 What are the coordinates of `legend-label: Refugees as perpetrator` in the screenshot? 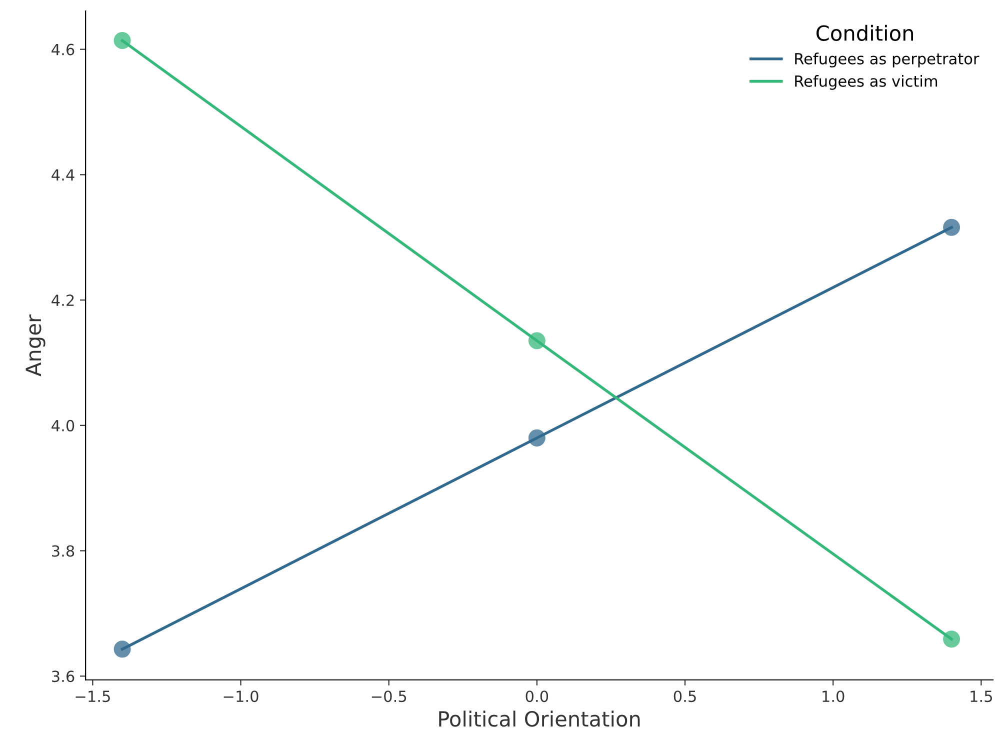 It's located at (887, 60).